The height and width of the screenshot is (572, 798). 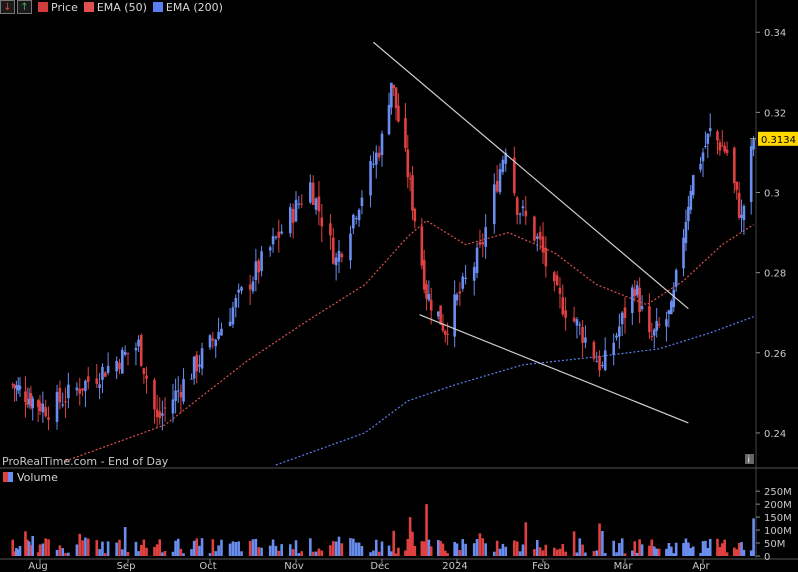 What do you see at coordinates (194, 7) in the screenshot?
I see `legend-ema200-label: EMA (200)` at bounding box center [194, 7].